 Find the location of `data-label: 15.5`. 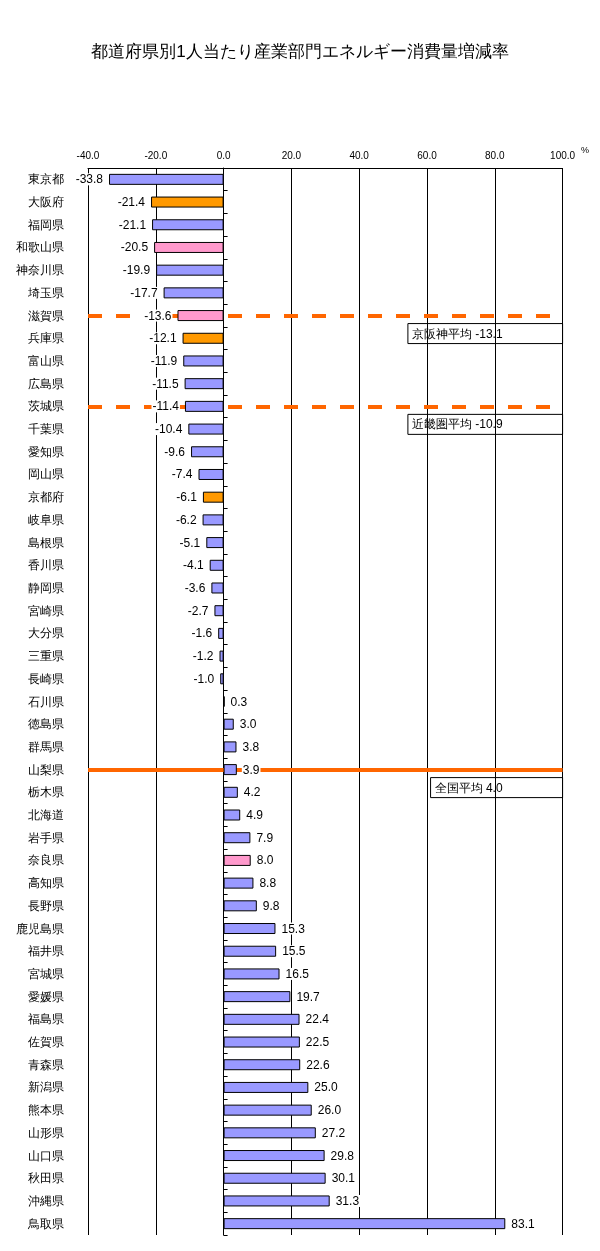

data-label: 15.5 is located at coordinates (294, 951).